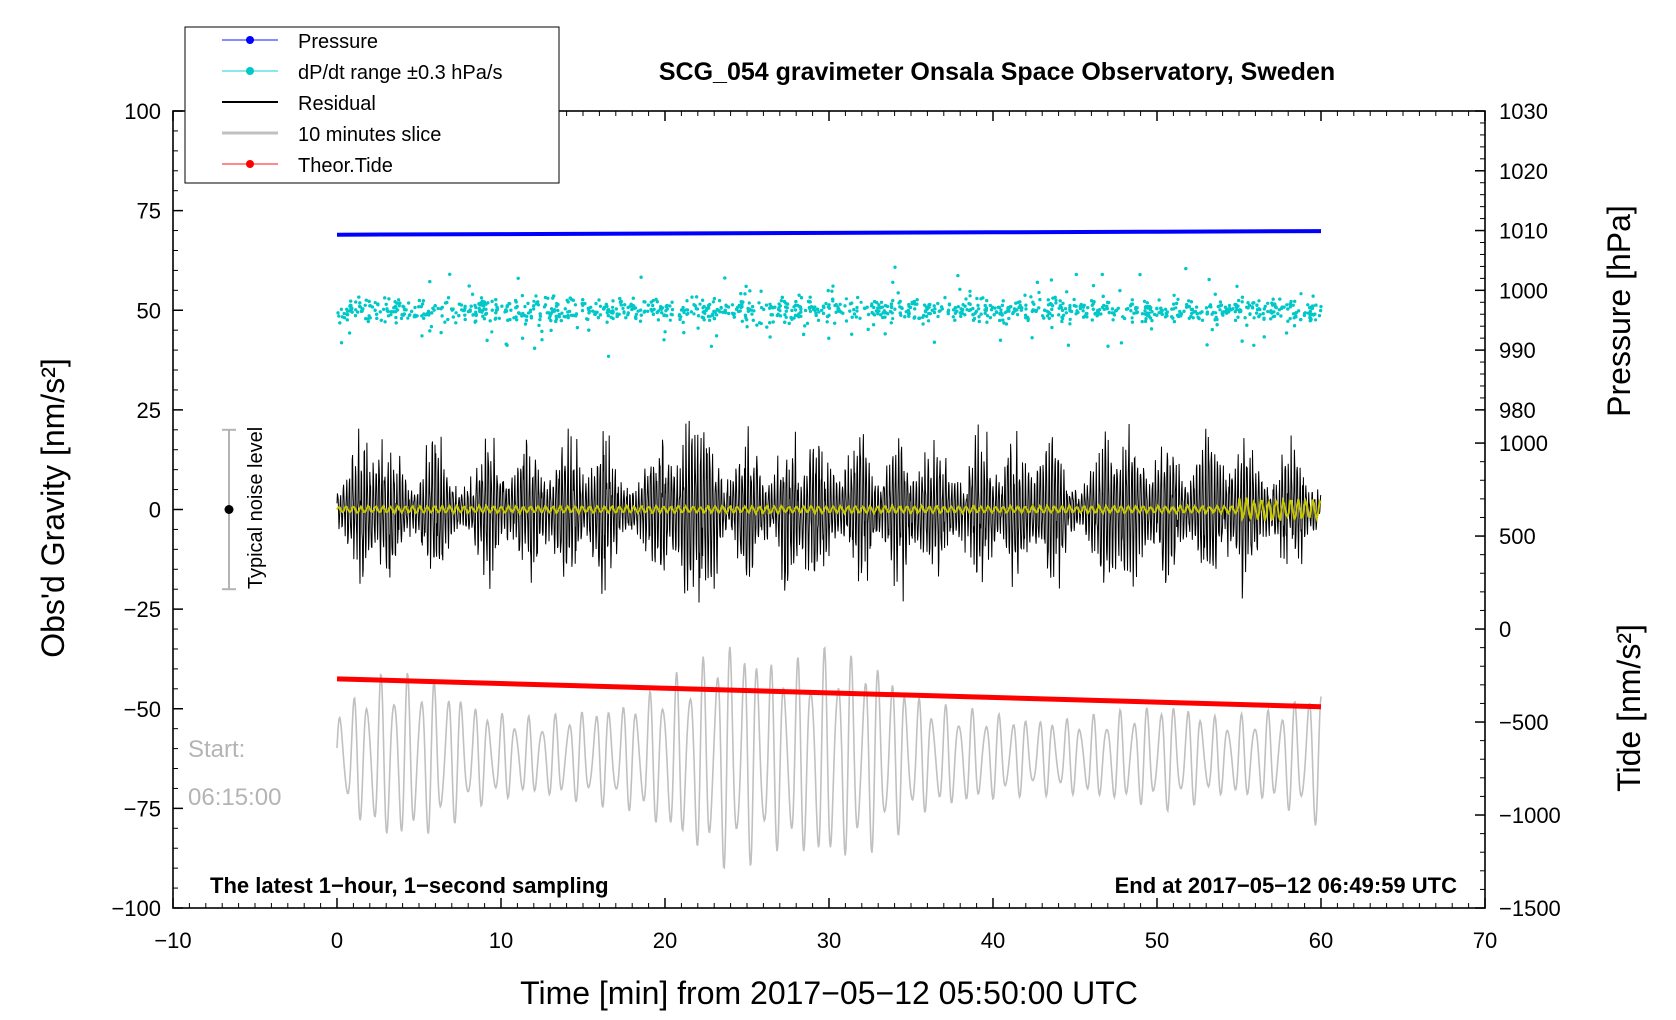 This screenshot has width=1676, height=1020. Describe the element at coordinates (229, 509) in the screenshot. I see `noise-center-dot` at that location.